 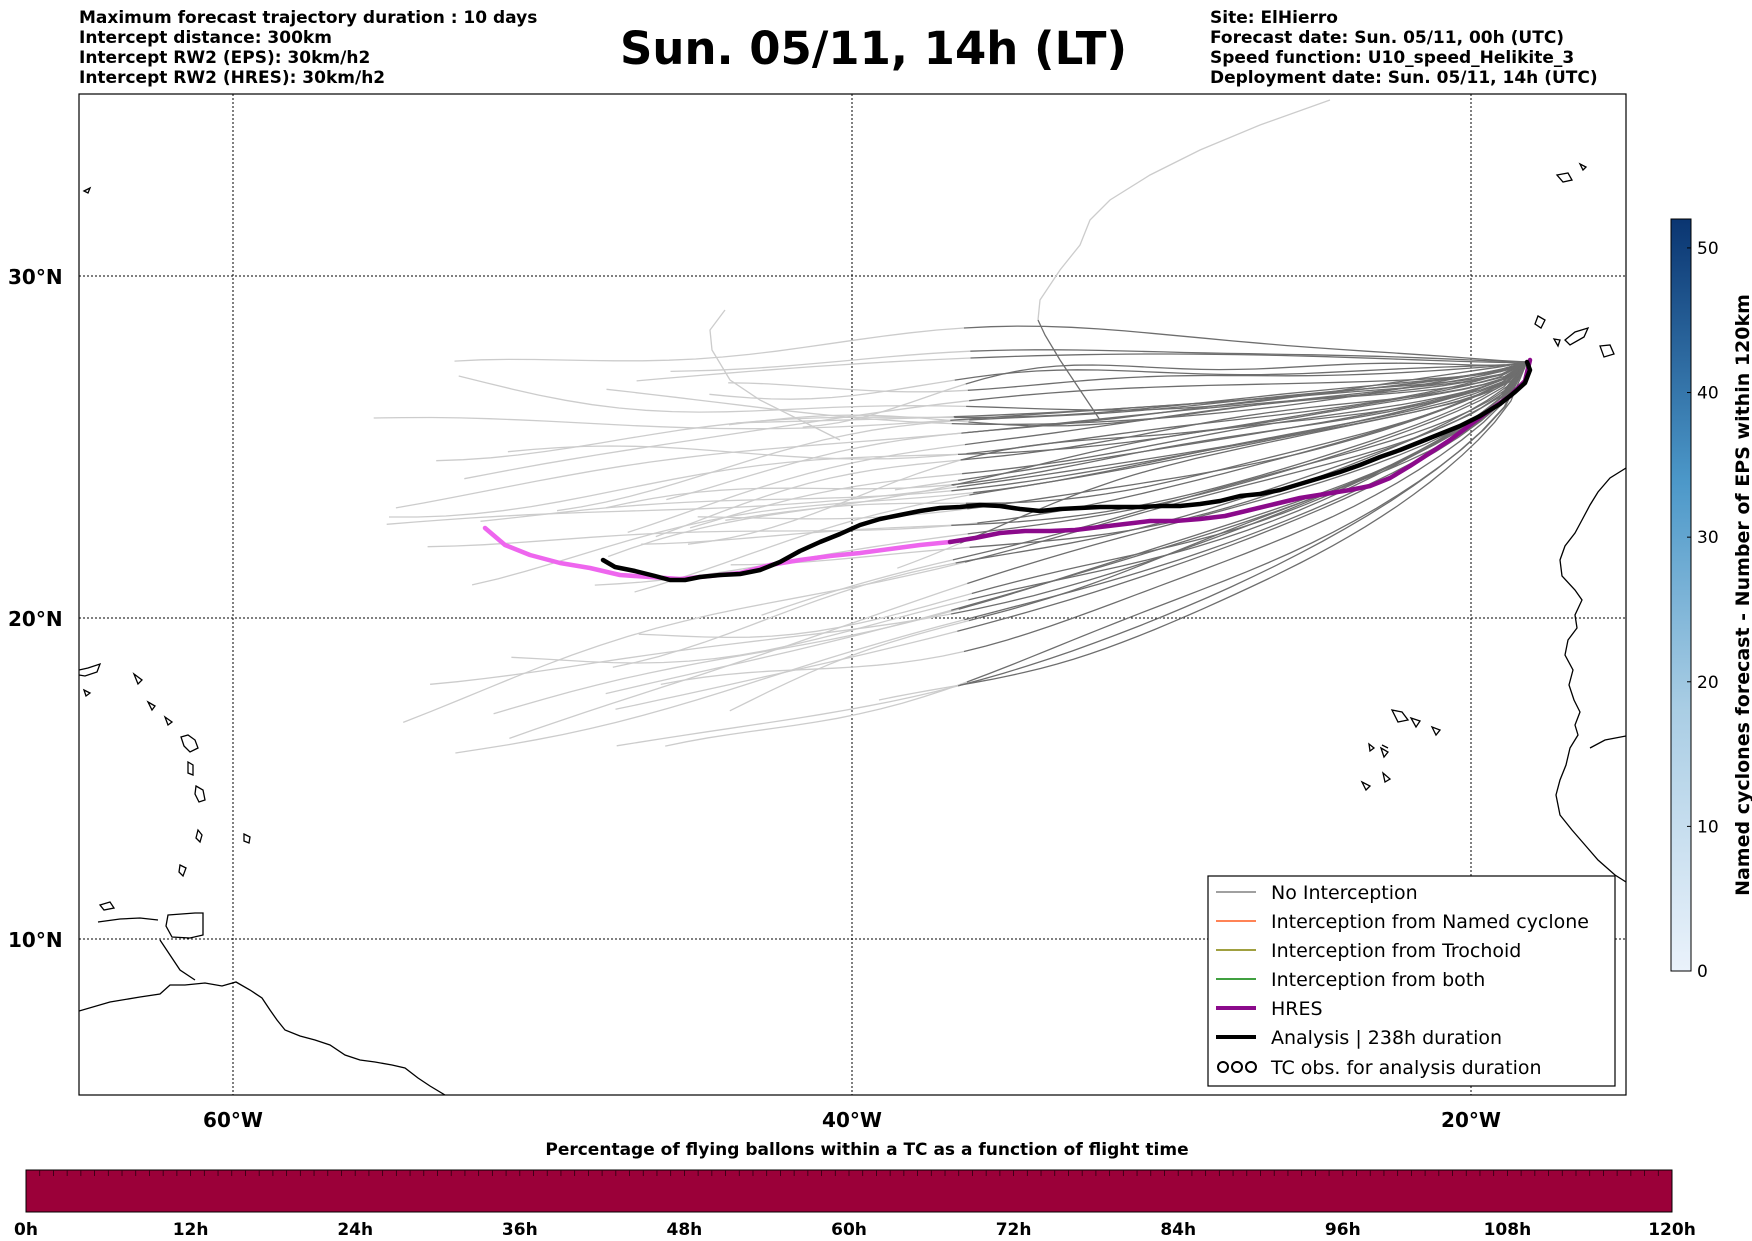 I want to click on colorbar-bottom-tick-label: 120h, so click(x=1672, y=1230).